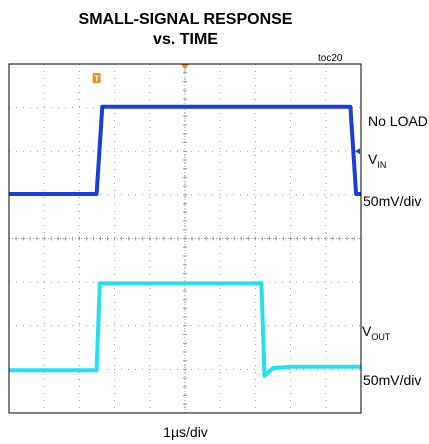  Describe the element at coordinates (392, 380) in the screenshot. I see `vout-scale-label: 50mV/div` at that location.